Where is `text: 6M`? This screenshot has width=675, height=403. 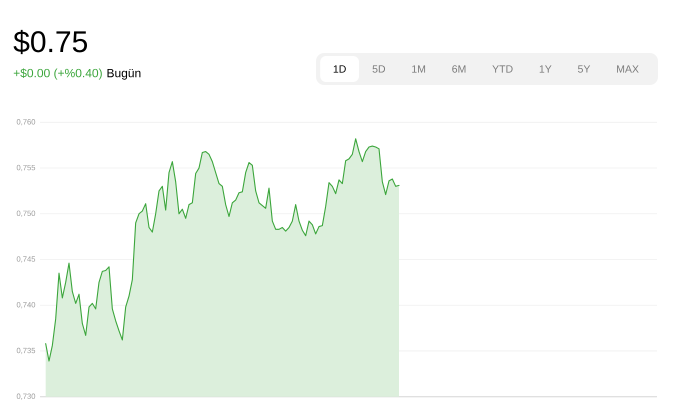
text: 6M is located at coordinates (459, 69).